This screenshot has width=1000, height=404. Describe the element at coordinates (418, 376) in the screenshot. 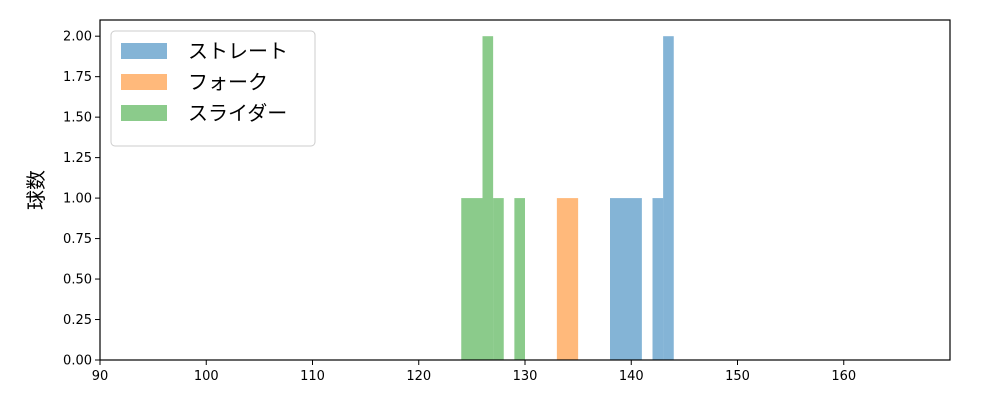

I see `x-tick-label: 120` at that location.